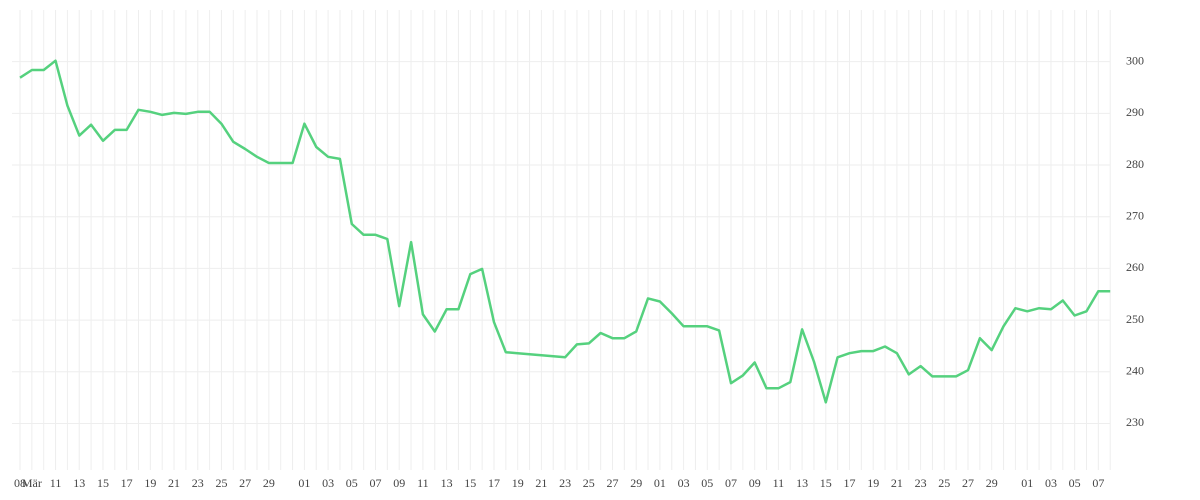 This screenshot has height=500, width=1200. I want to click on y-tick-label: 260, so click(1135, 267).